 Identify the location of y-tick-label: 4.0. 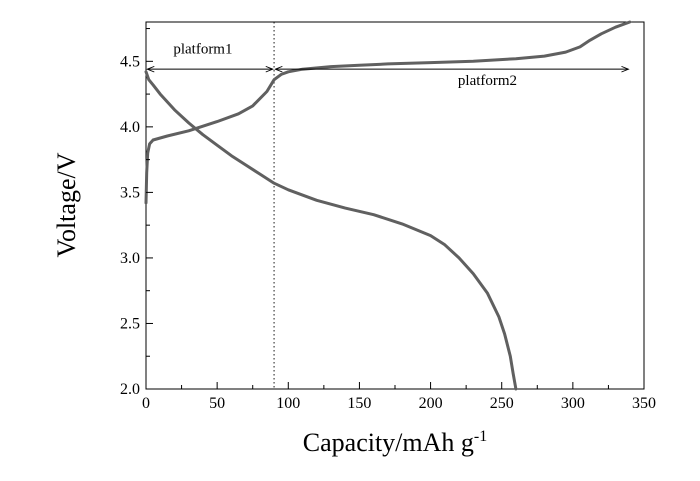
(130, 127).